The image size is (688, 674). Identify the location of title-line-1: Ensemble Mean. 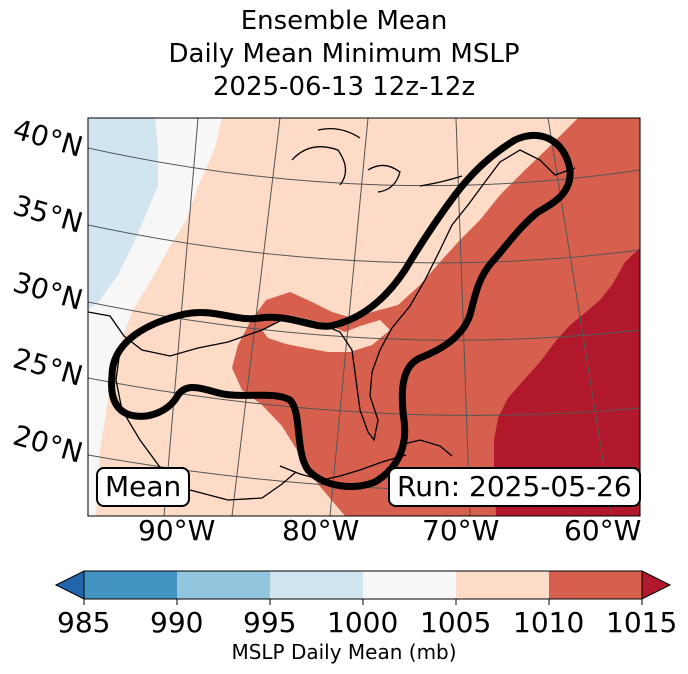
(344, 21).